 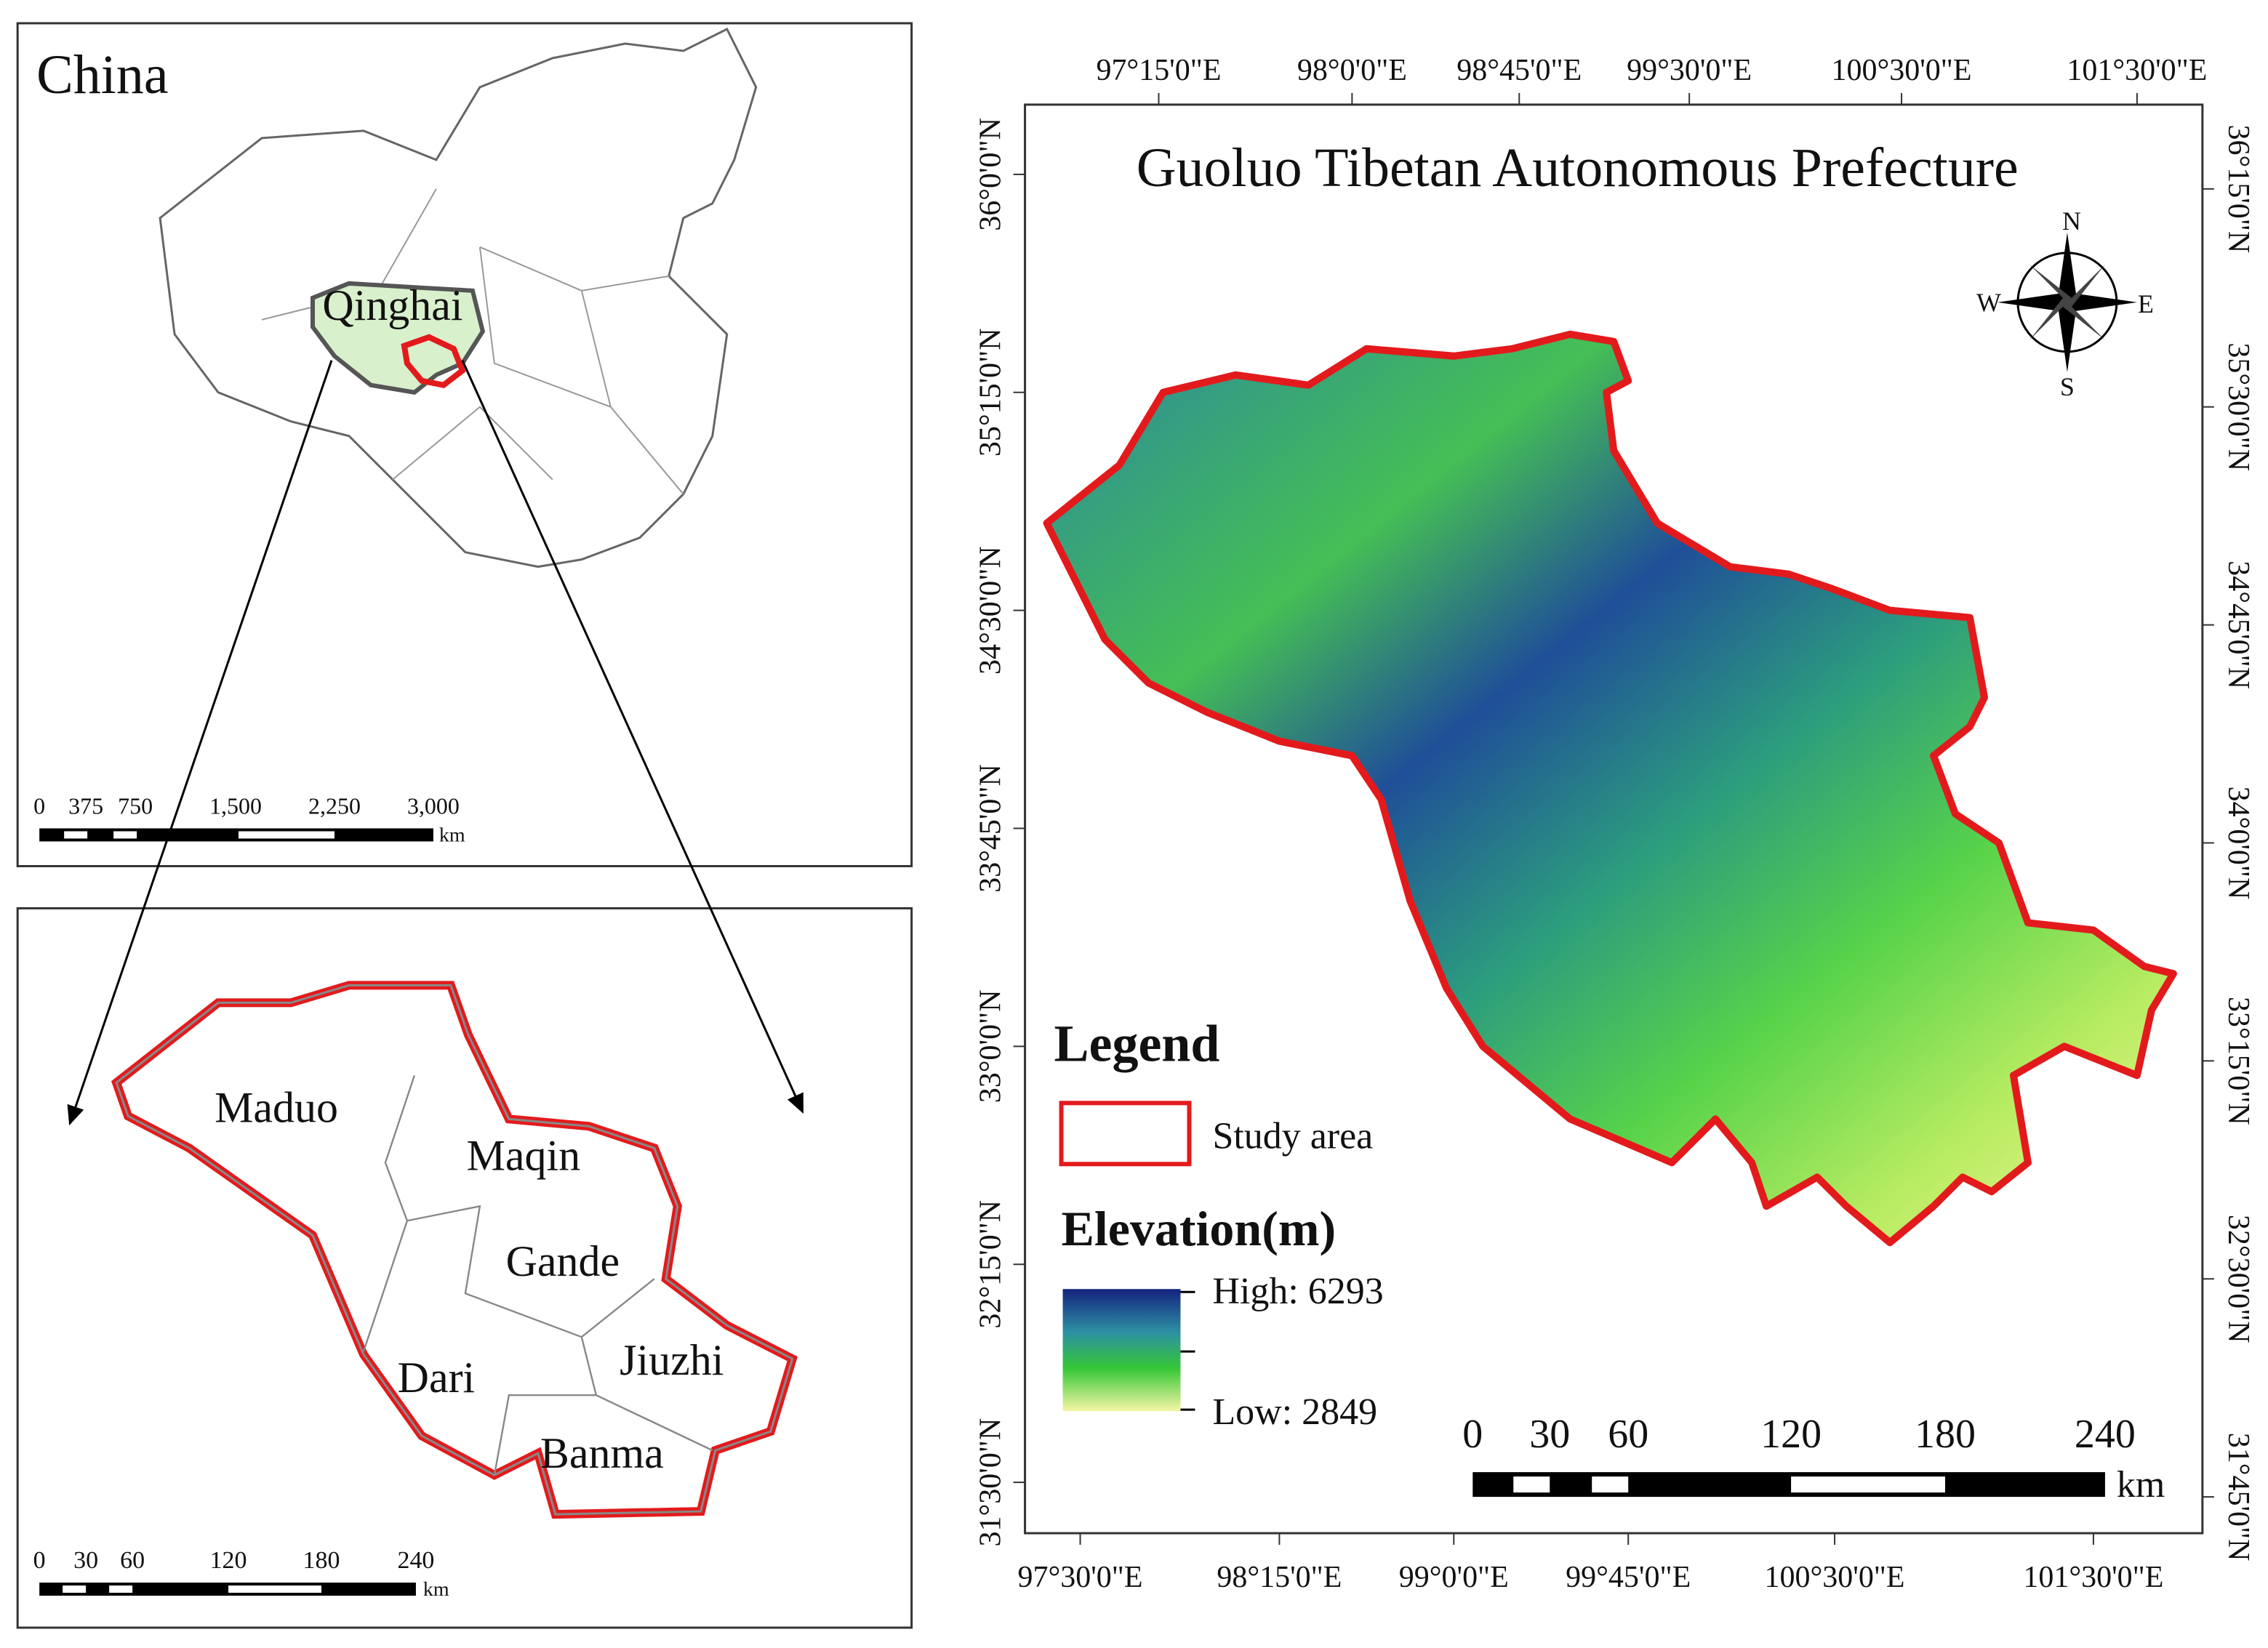 I want to click on scale-label: 2,250, so click(x=334, y=806).